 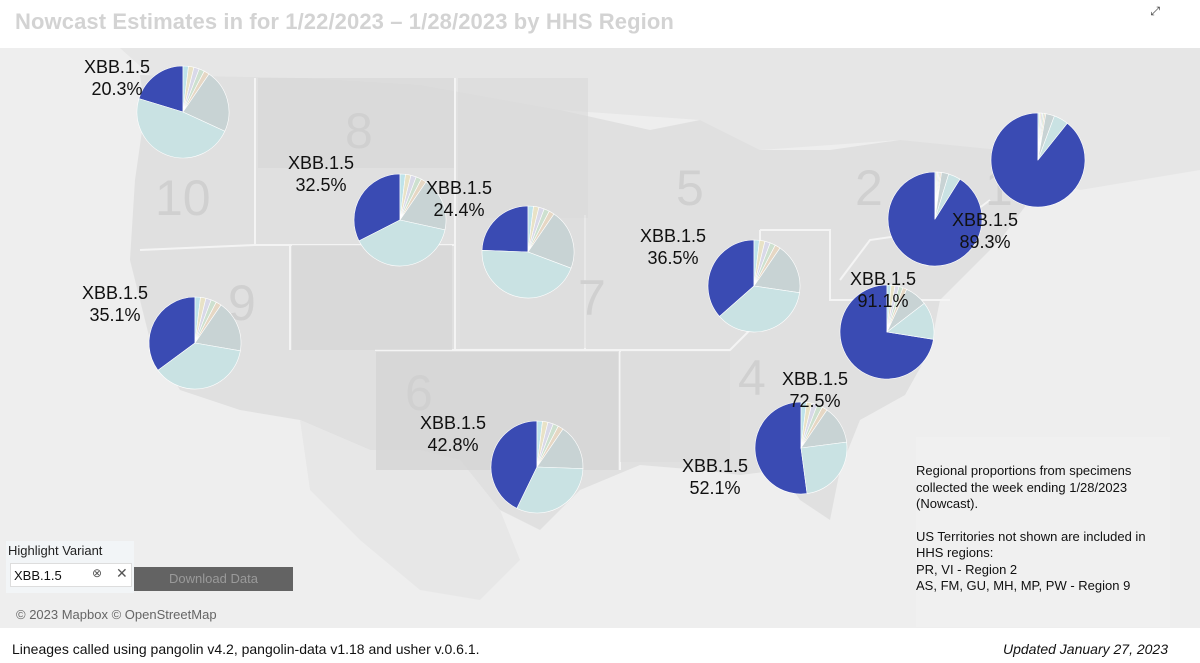 What do you see at coordinates (38, 575) in the screenshot?
I see `highlight-variant-value: XBB.1.5` at bounding box center [38, 575].